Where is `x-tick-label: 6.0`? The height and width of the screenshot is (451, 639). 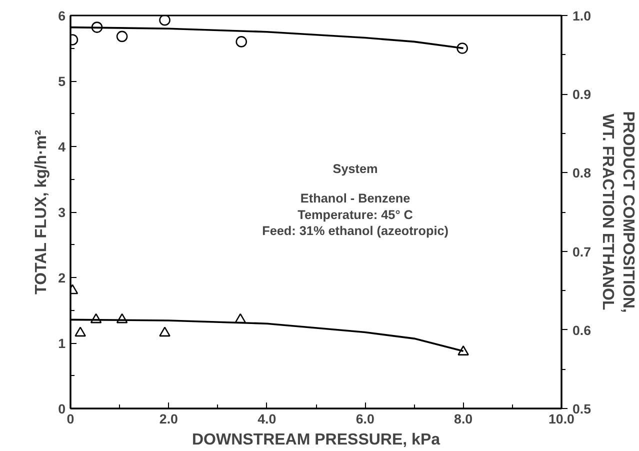 x-tick-label: 6.0 is located at coordinates (365, 419).